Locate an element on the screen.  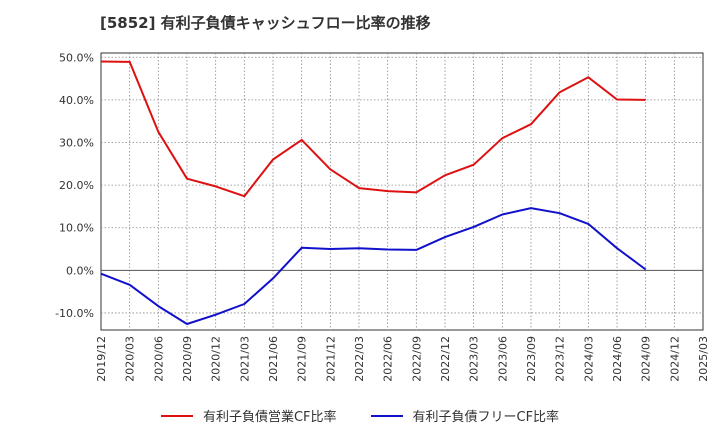
y-tick-label: 10.0% is located at coordinates (76, 228).